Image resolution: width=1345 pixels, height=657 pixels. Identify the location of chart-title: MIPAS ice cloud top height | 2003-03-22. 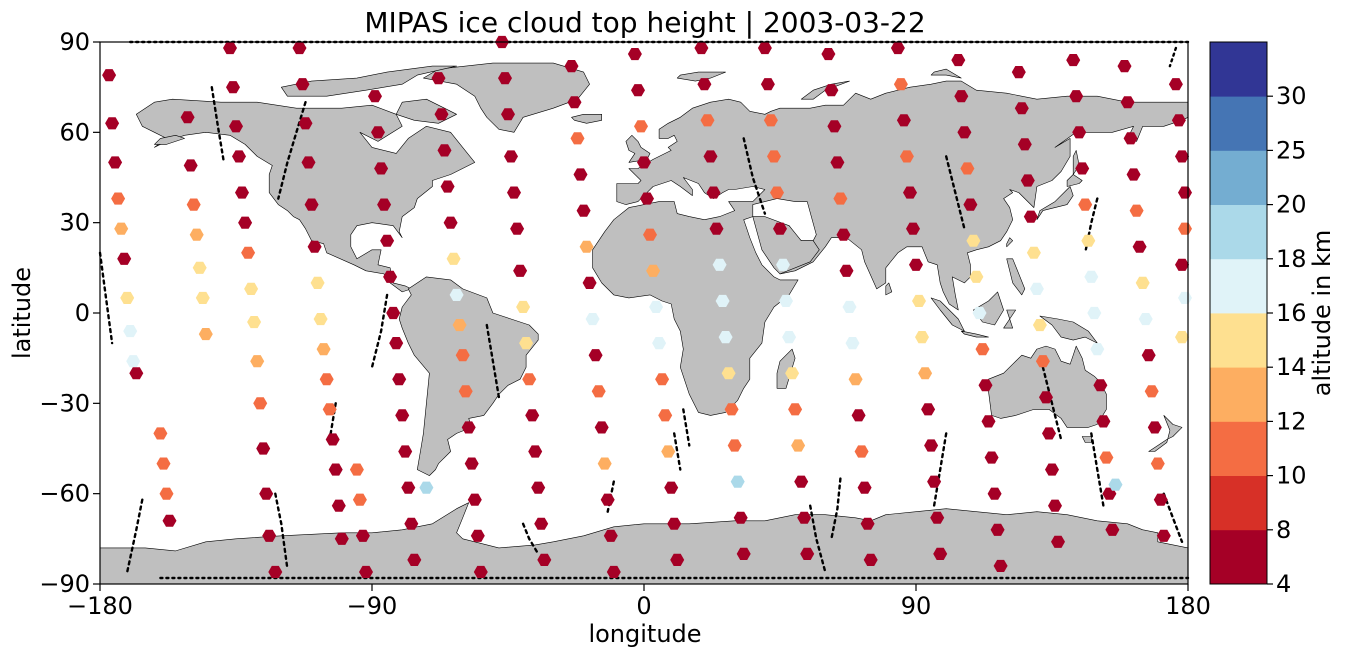
(644, 22).